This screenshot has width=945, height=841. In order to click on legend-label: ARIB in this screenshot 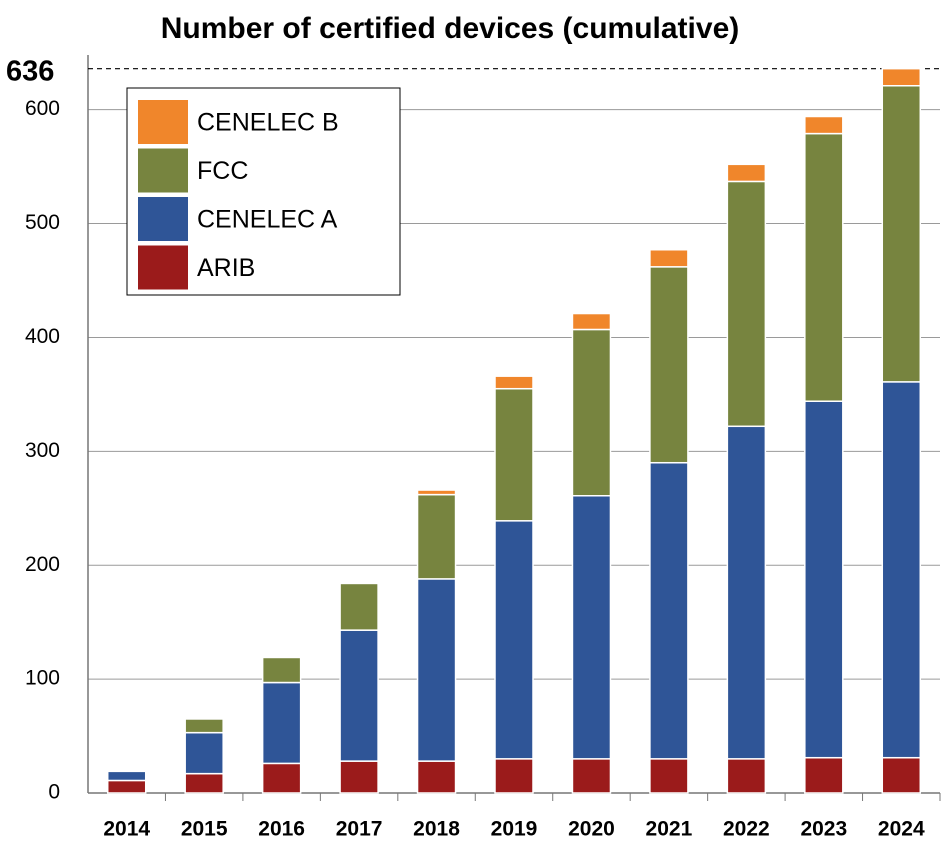, I will do `click(226, 268)`.